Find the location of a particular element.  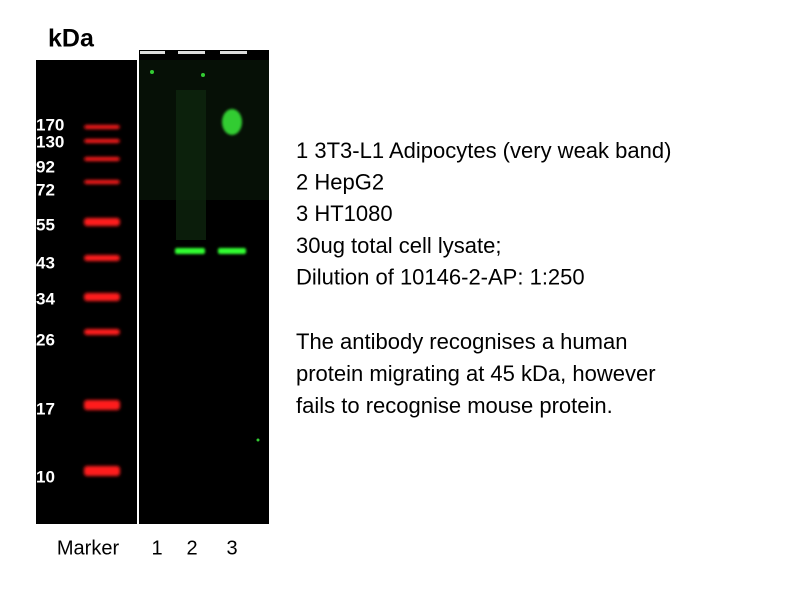

green-blob is located at coordinates (232, 122).